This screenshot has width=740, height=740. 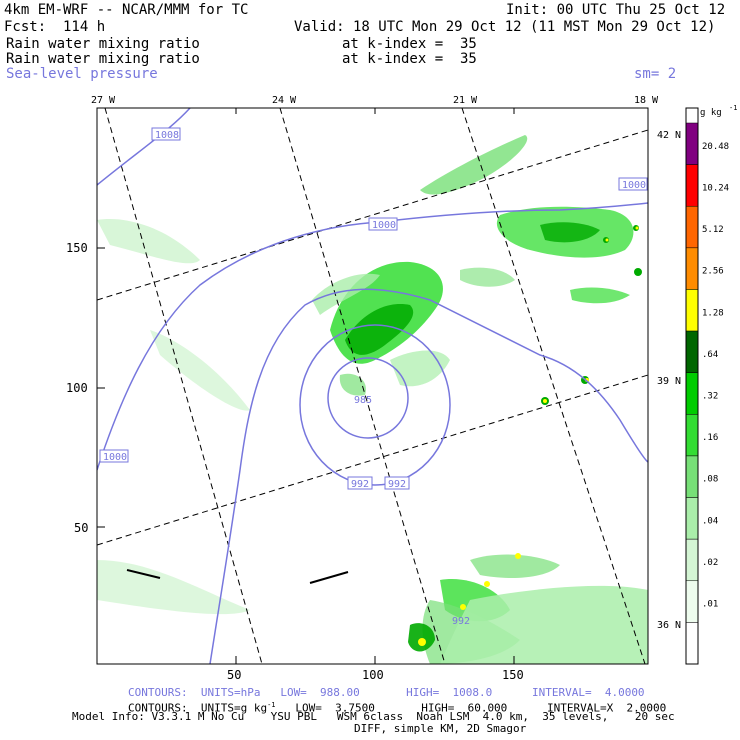 What do you see at coordinates (409, 59) in the screenshot?
I see `field-level-2: at k-index = 35` at bounding box center [409, 59].